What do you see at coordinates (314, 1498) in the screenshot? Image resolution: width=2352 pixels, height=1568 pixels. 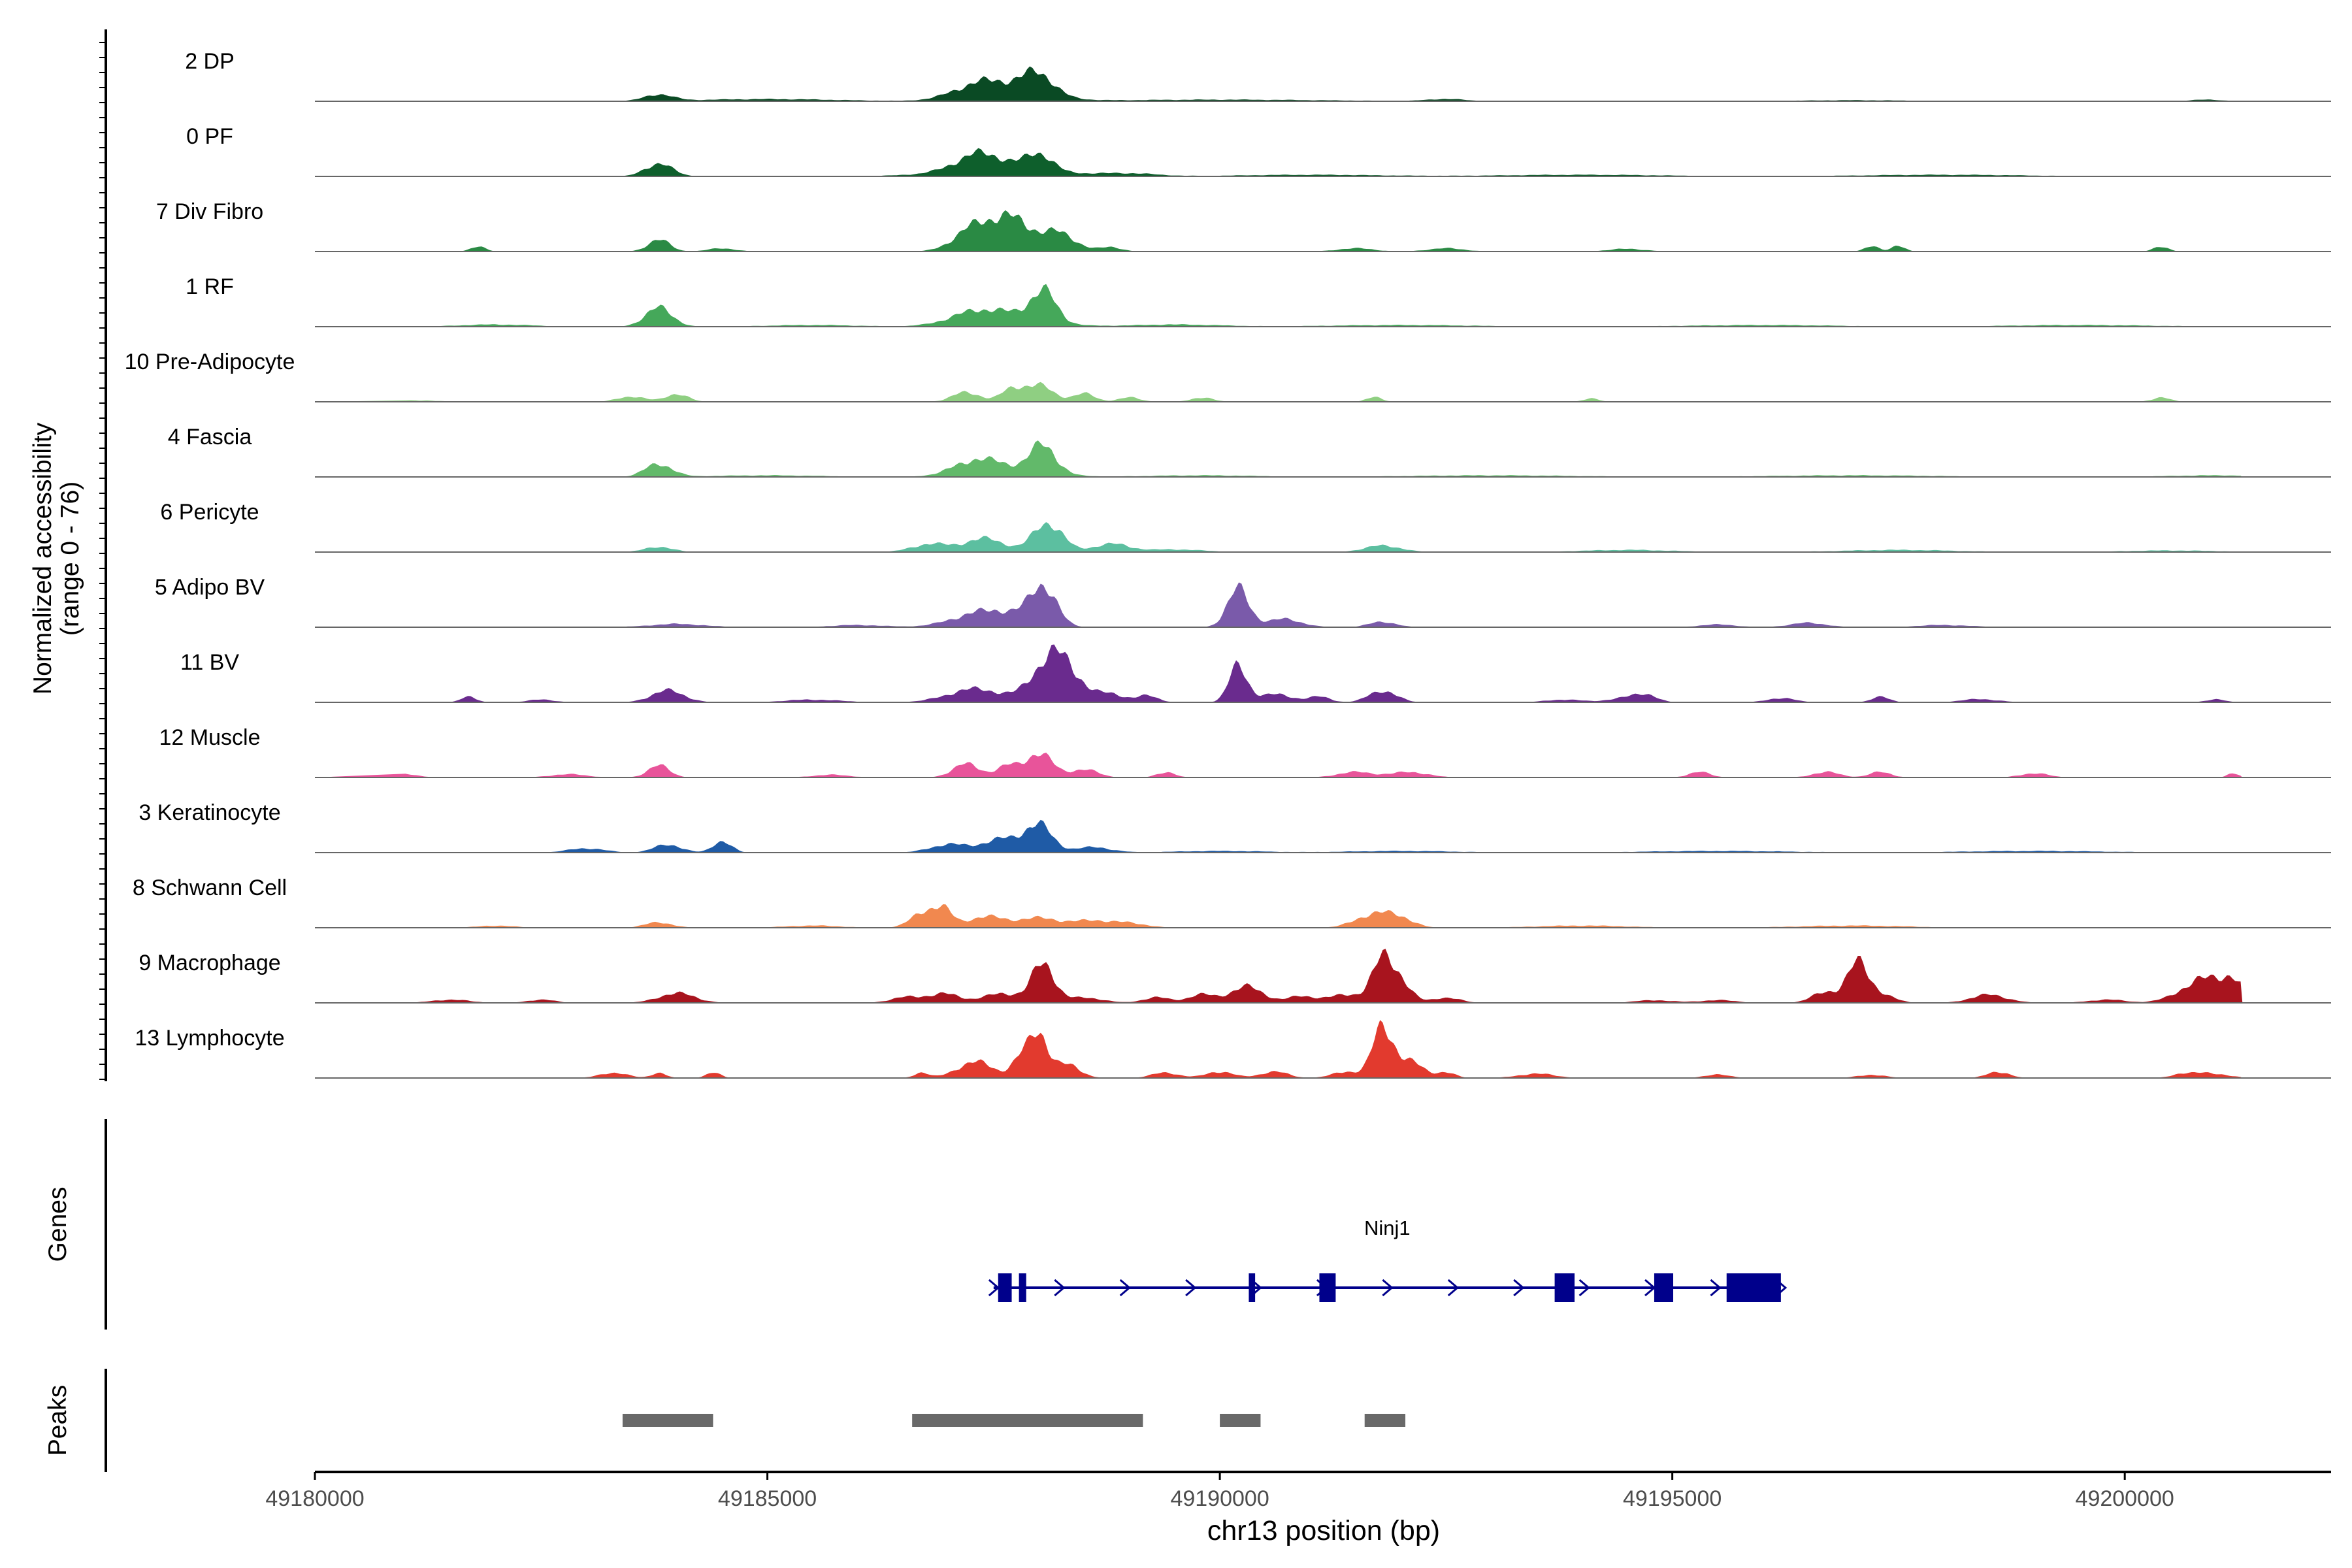 I see `x-tick-label: 49180000` at bounding box center [314, 1498].